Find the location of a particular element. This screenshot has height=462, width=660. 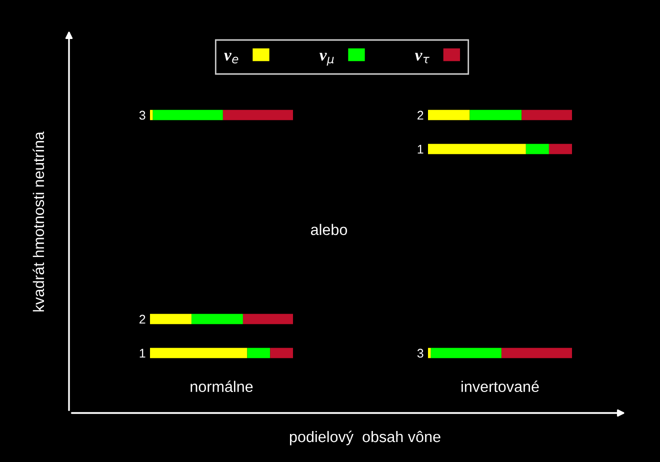

text: alebo is located at coordinates (329, 230).